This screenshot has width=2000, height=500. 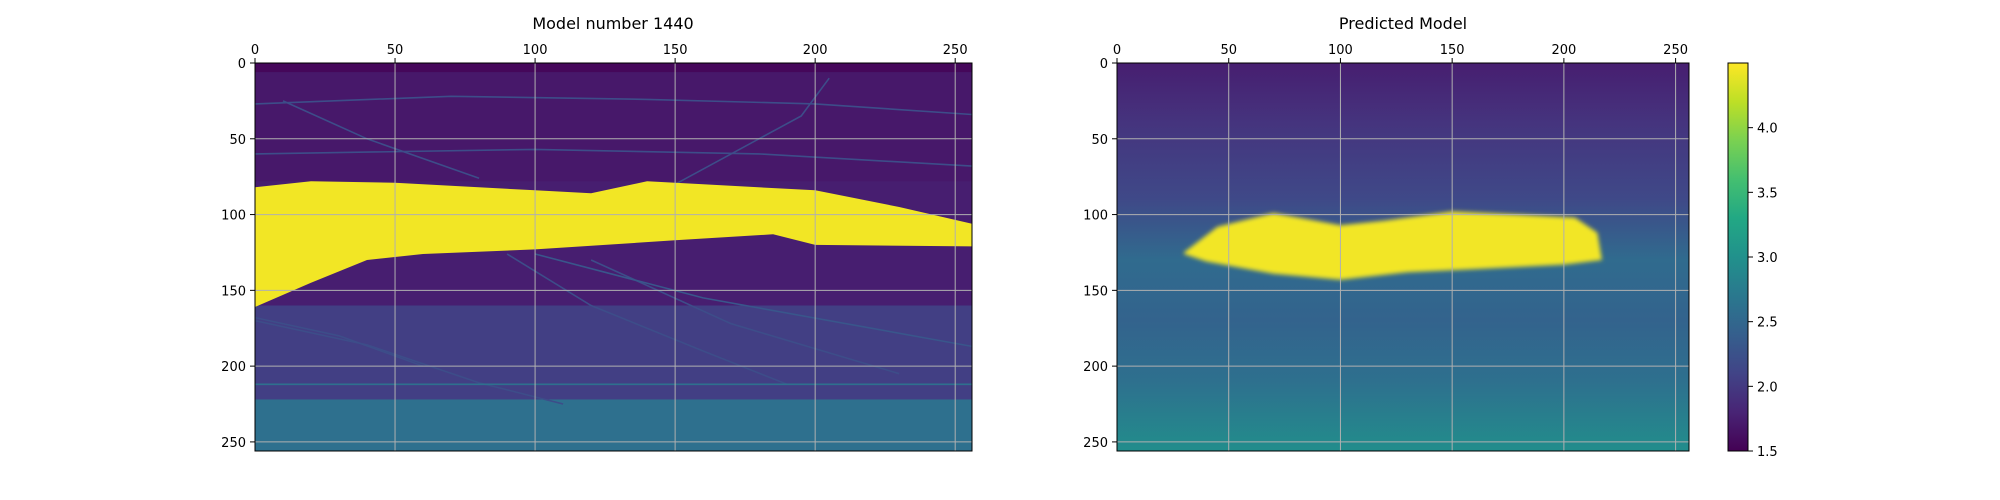 I want to click on colorbar-tick-label: 3.5, so click(x=1767, y=193).